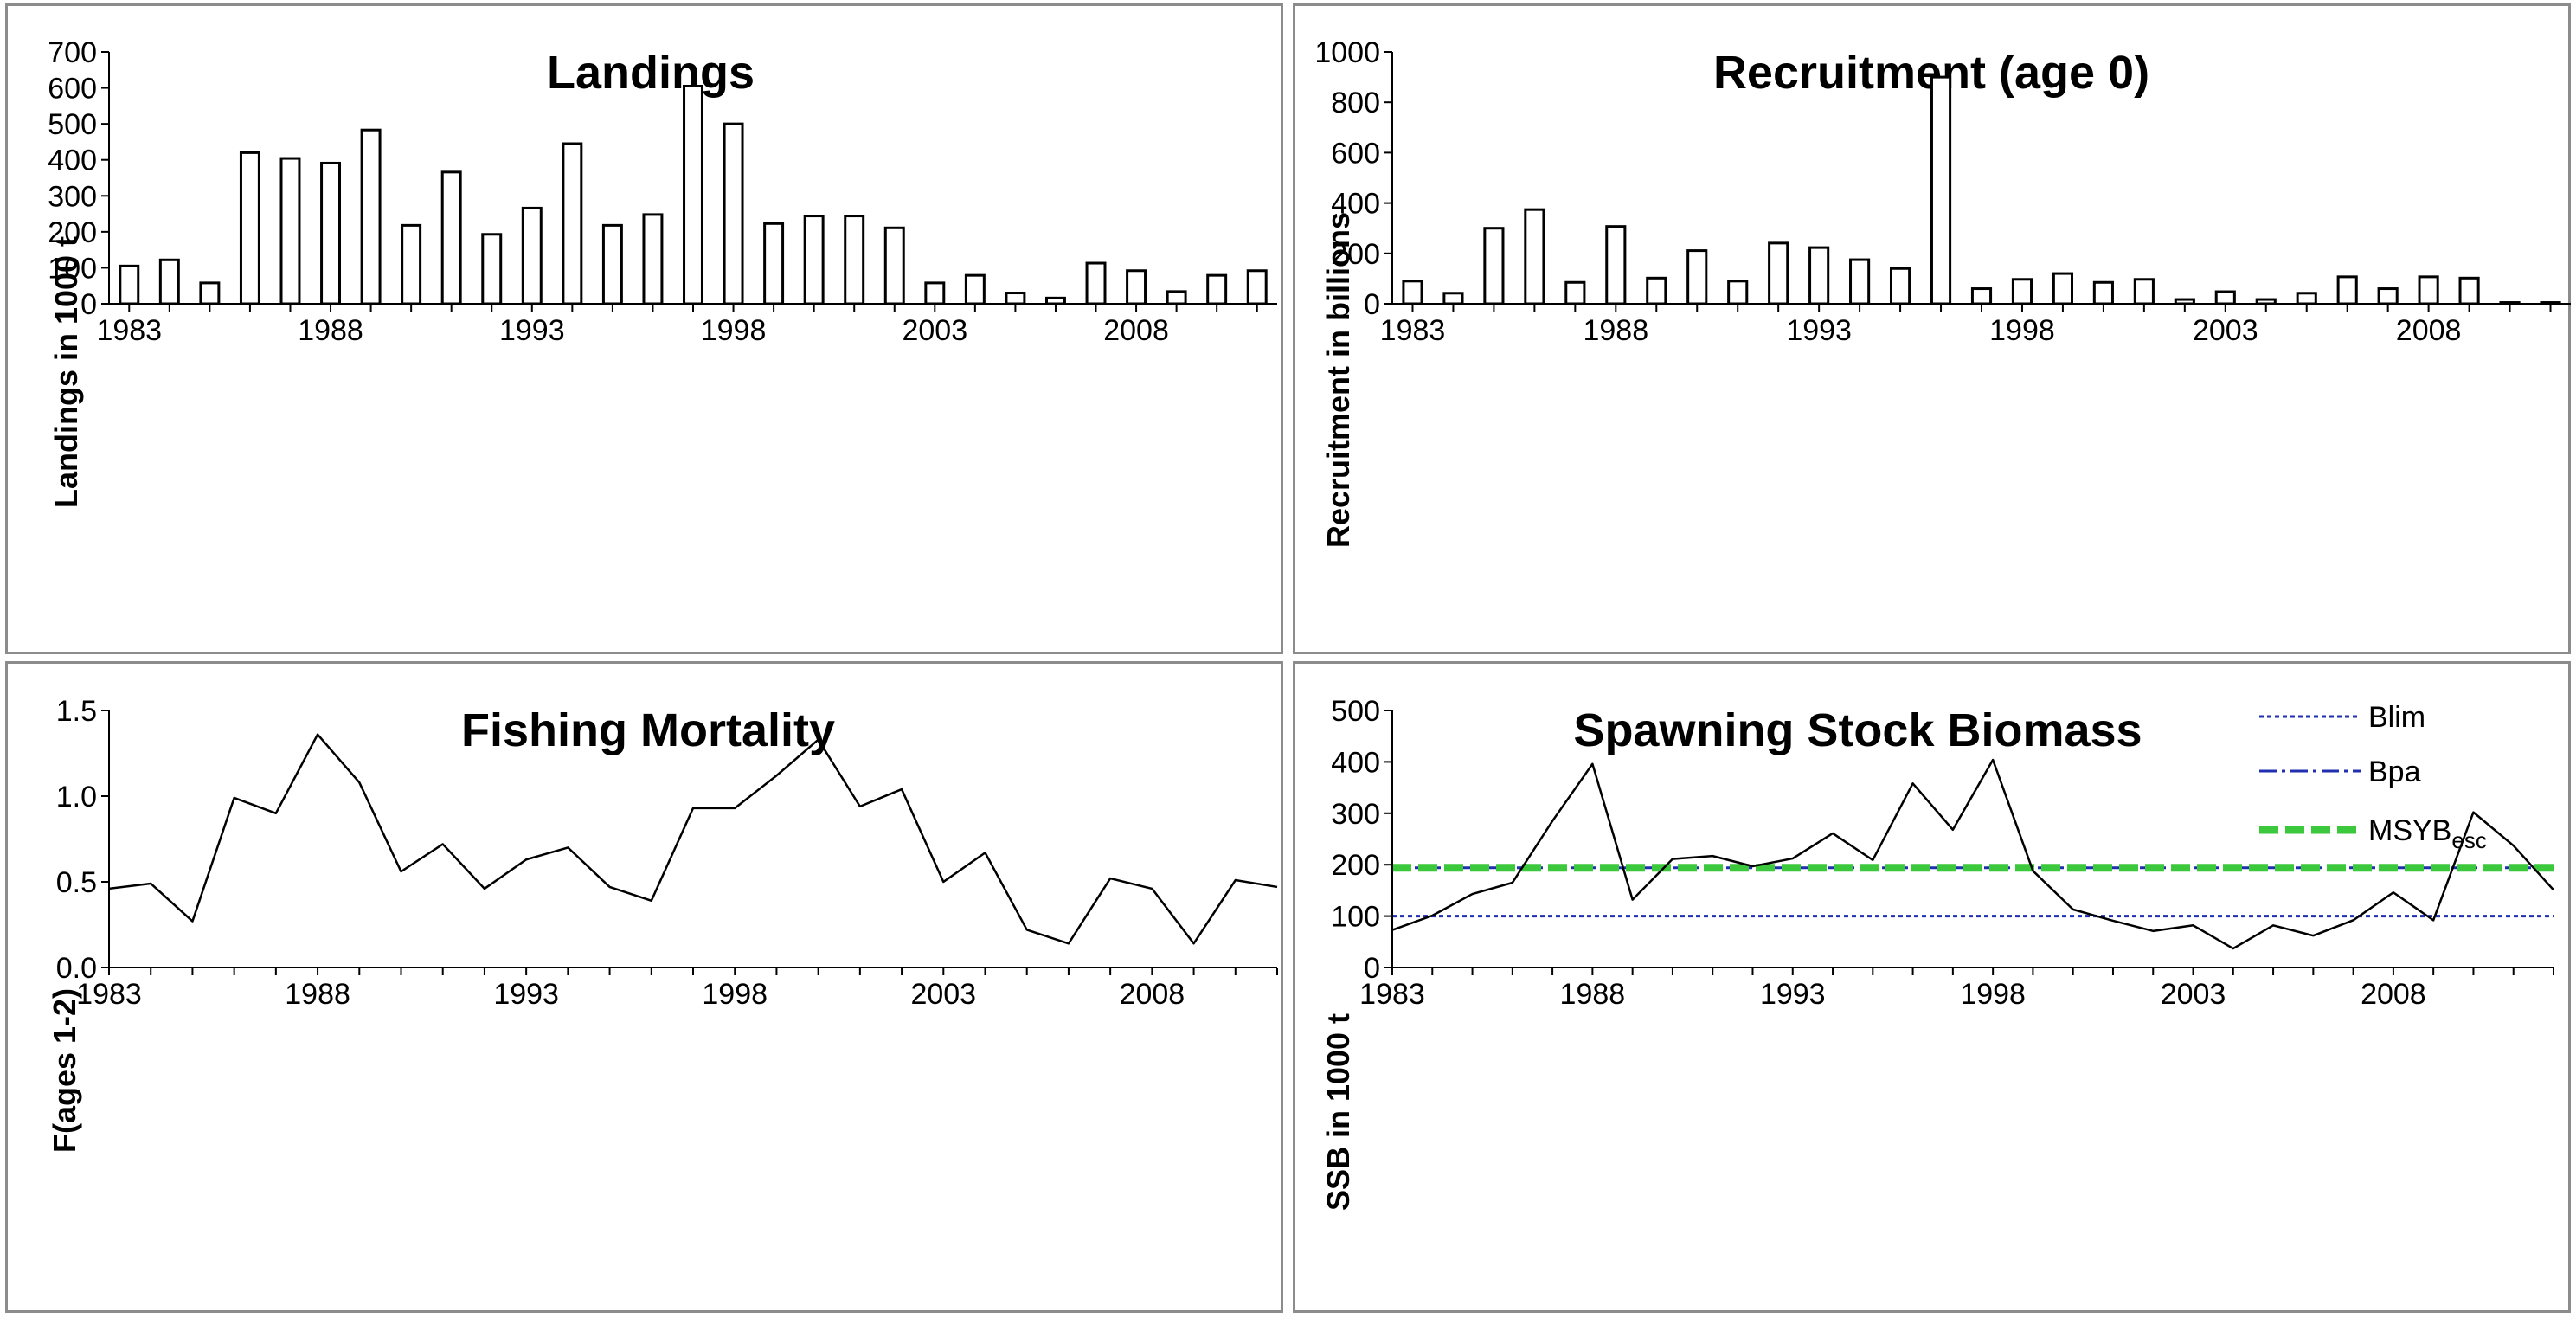 The height and width of the screenshot is (1318, 2576). I want to click on recruitment-bar-2006, so click(2347, 290).